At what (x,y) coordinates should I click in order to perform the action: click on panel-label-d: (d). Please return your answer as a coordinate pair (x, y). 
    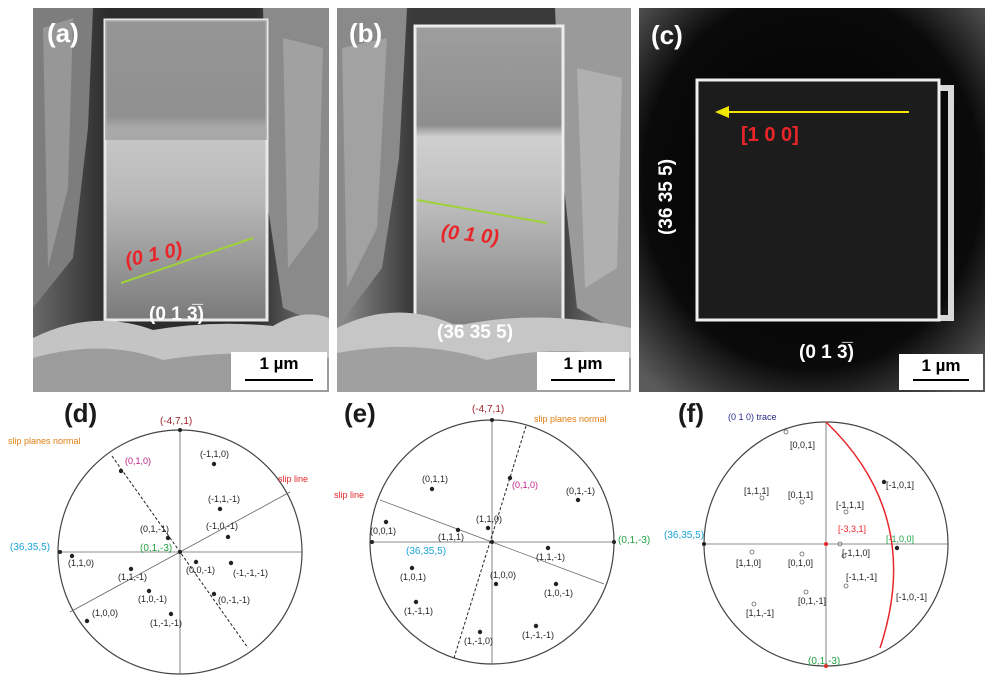
    Looking at the image, I should click on (81, 413).